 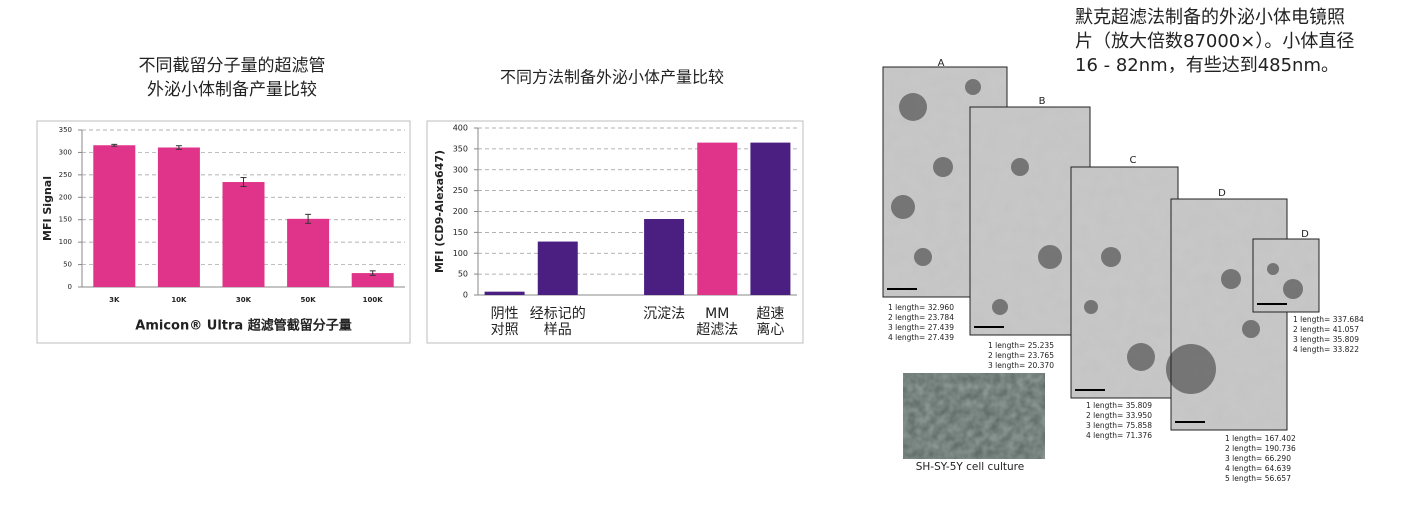 I want to click on caption-line: 16 - 82nm，有些达到485nm。, so click(x=1207, y=65).